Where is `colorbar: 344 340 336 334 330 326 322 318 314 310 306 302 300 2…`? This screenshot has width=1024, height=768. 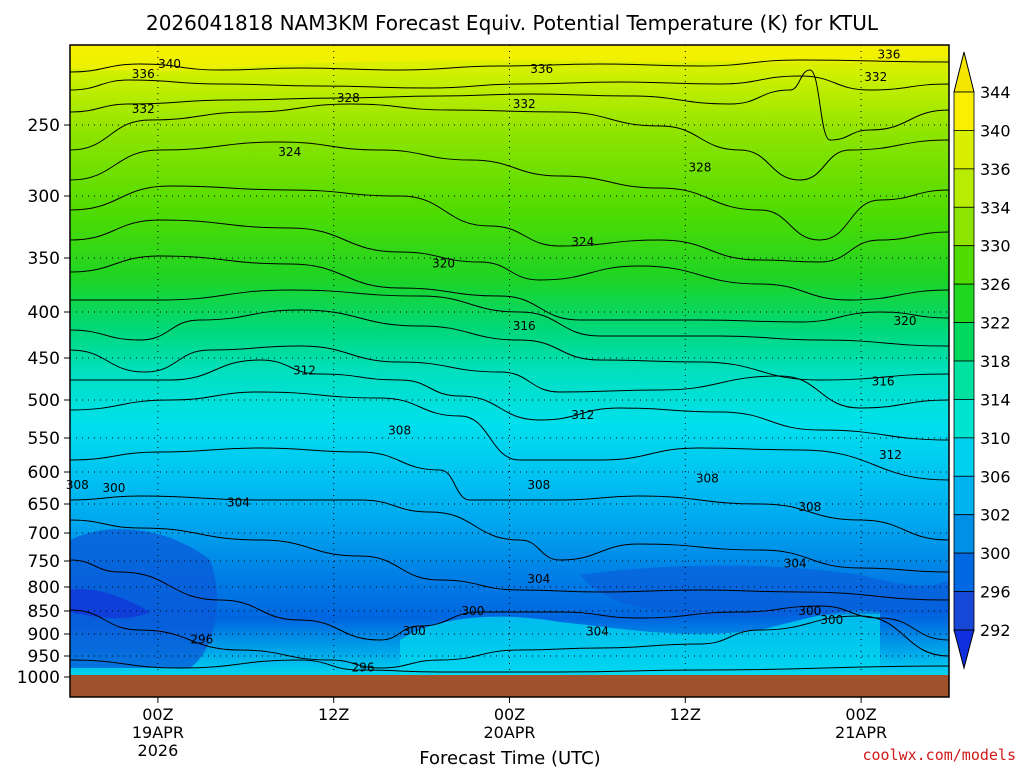
colorbar: 344 340 336 334 330 326 322 318 314 310 306 302 300 2… is located at coordinates (982, 360).